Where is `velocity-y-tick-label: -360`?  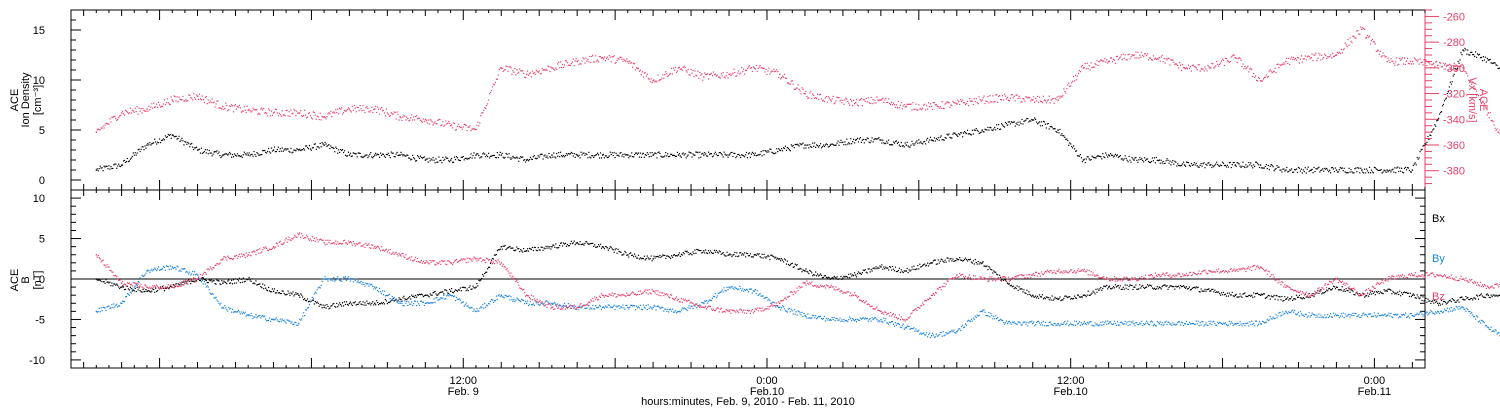
velocity-y-tick-label: -360 is located at coordinates (1454, 146).